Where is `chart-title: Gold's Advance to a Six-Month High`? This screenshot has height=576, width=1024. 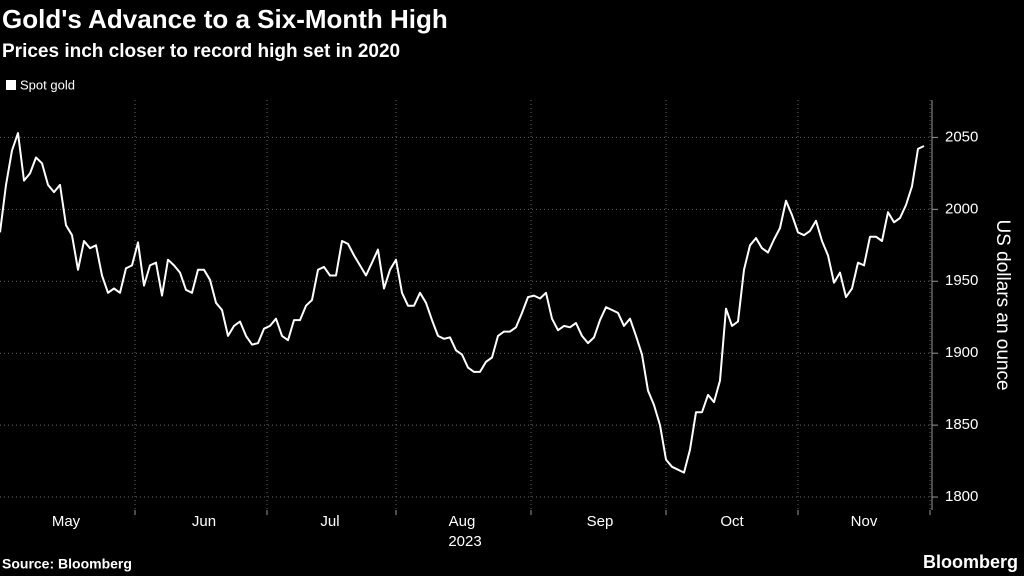 chart-title: Gold's Advance to a Six-Month High is located at coordinates (225, 19).